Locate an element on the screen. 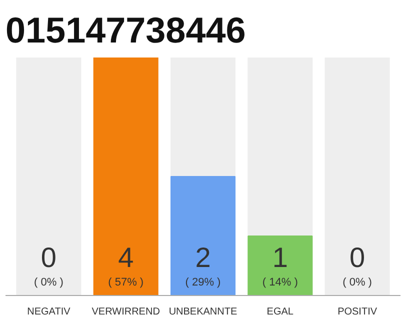 Image resolution: width=410 pixels, height=320 pixels. x-tick-label: UNBEKANNTE is located at coordinates (203, 312).